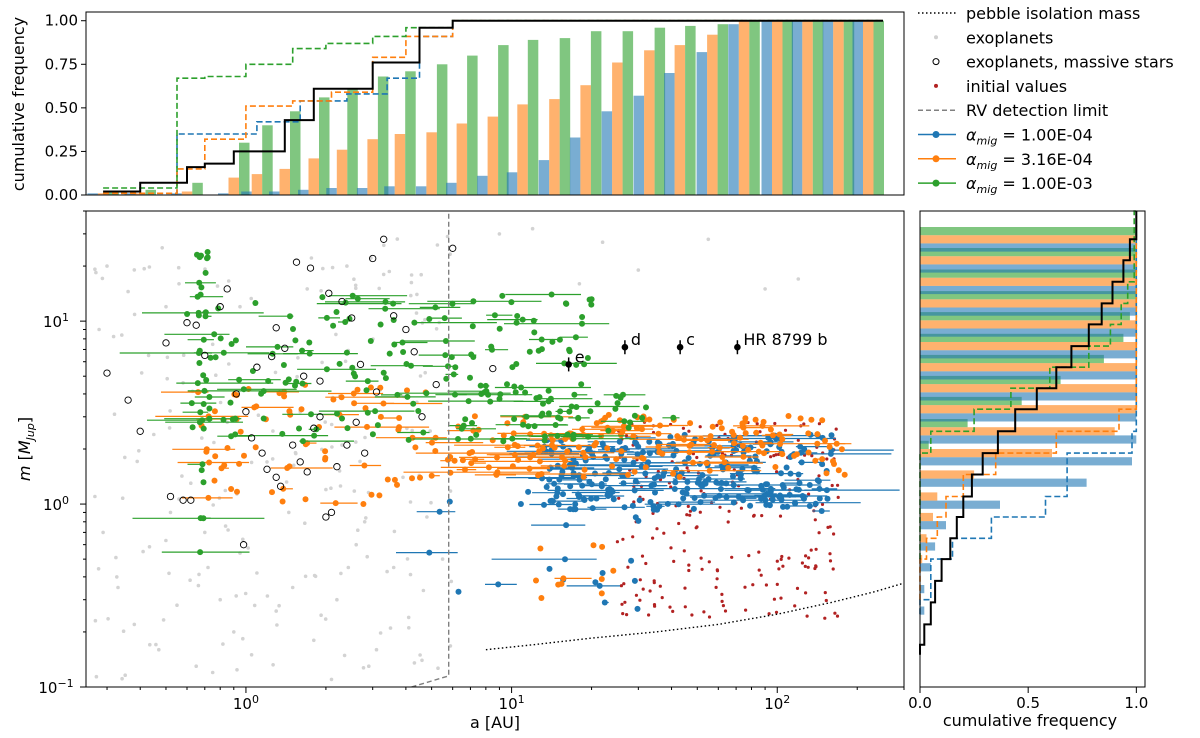 Image resolution: width=1200 pixels, height=738 pixels. Describe the element at coordinates (1028, 703) in the screenshot. I see `right-xtick-label: 0.5` at that location.